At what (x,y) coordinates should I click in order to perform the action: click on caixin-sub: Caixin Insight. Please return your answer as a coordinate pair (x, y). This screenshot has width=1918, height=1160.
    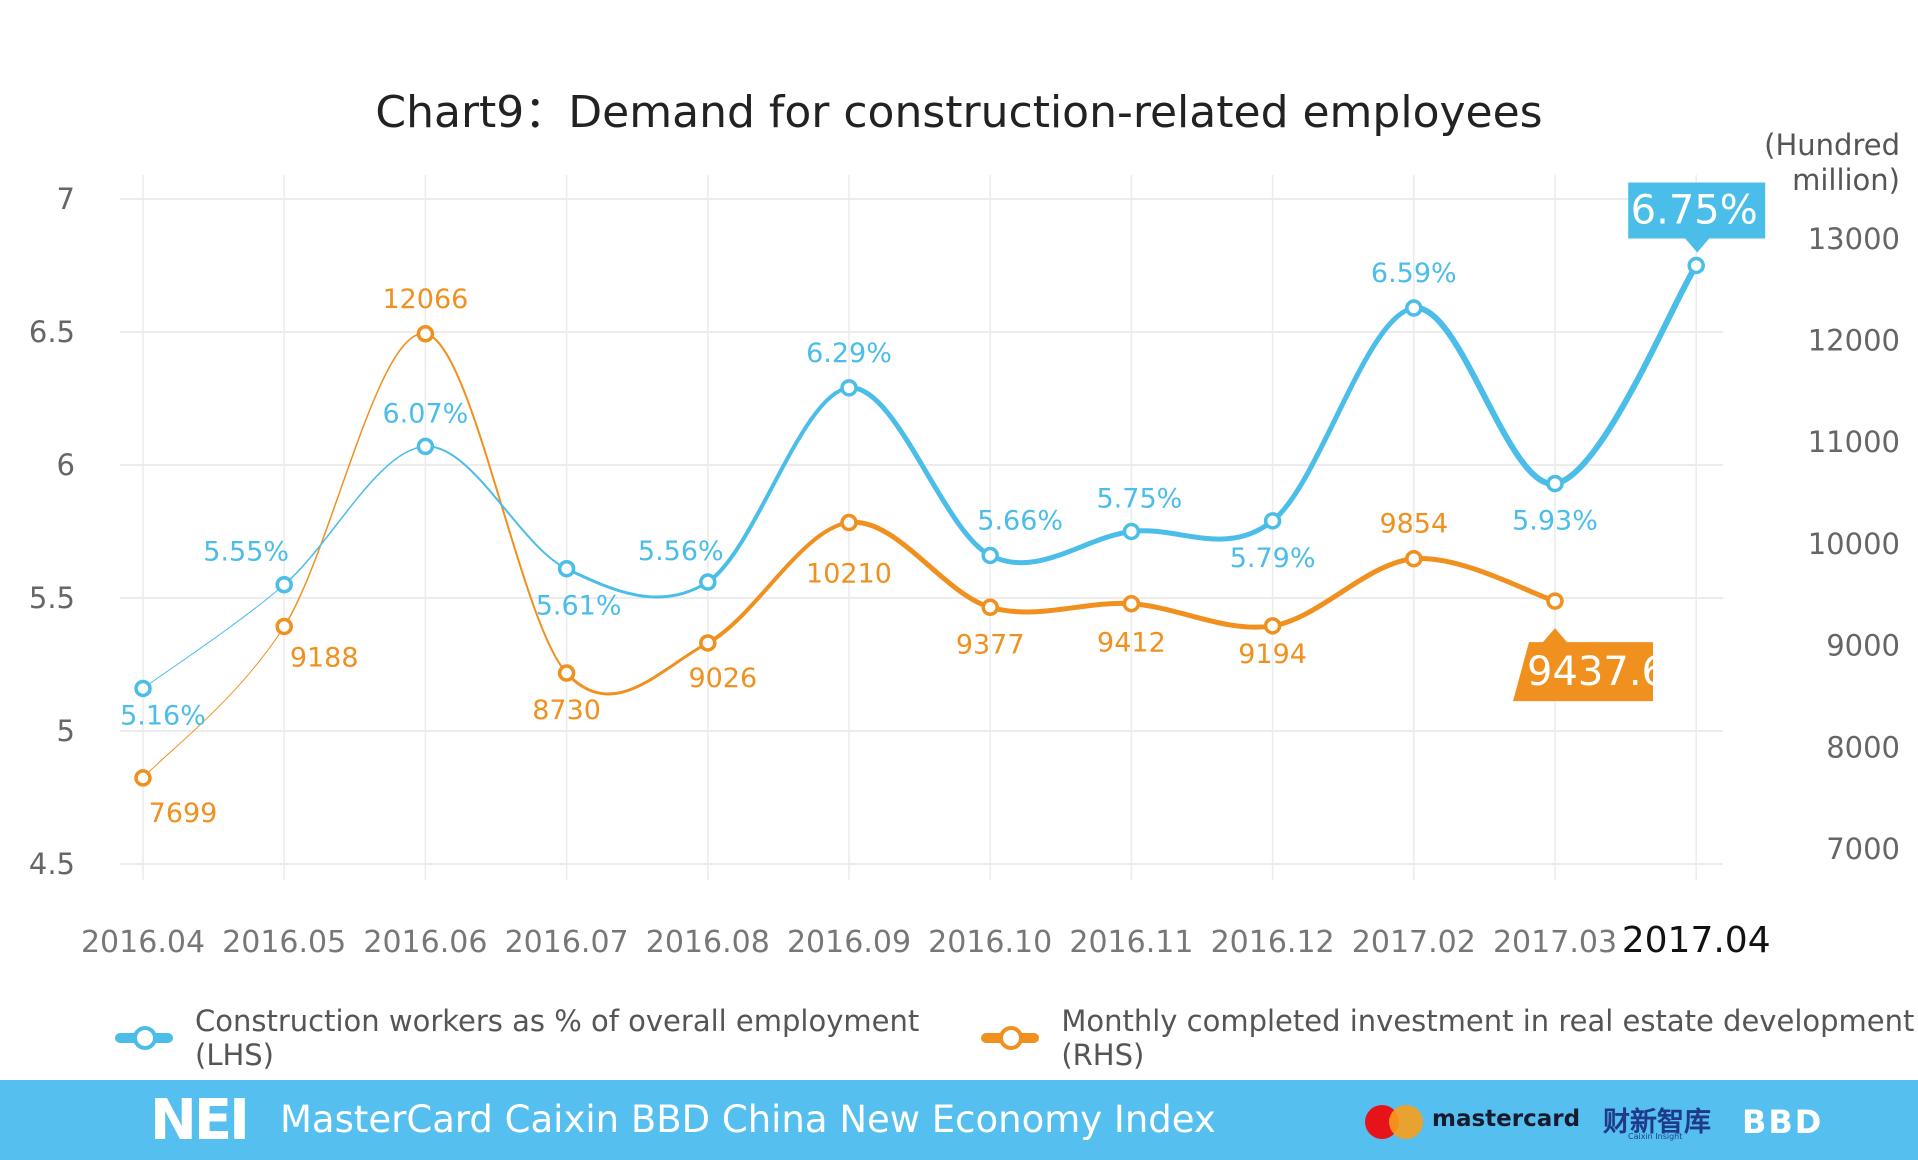
    Looking at the image, I should click on (1655, 1136).